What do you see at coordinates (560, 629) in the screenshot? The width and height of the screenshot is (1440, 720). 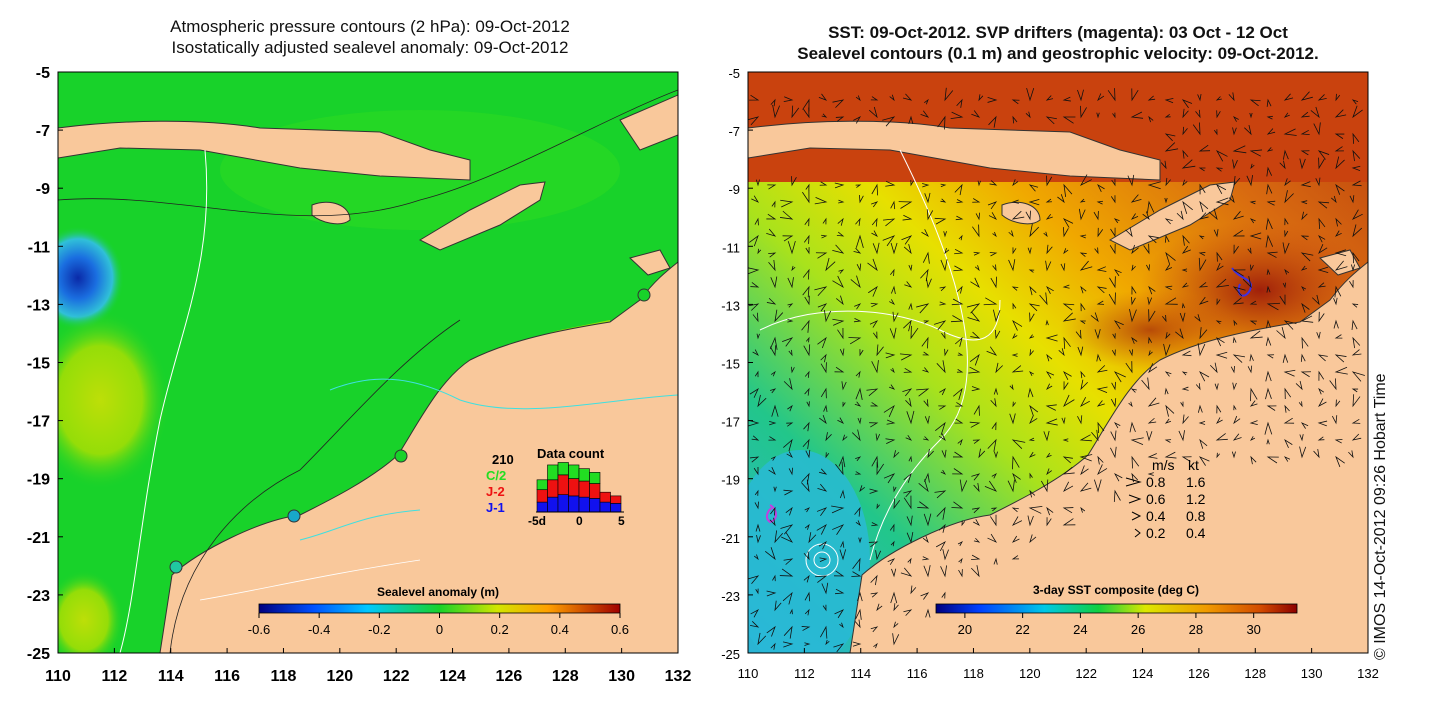 I see `colorbar-tick-label: 0.4` at bounding box center [560, 629].